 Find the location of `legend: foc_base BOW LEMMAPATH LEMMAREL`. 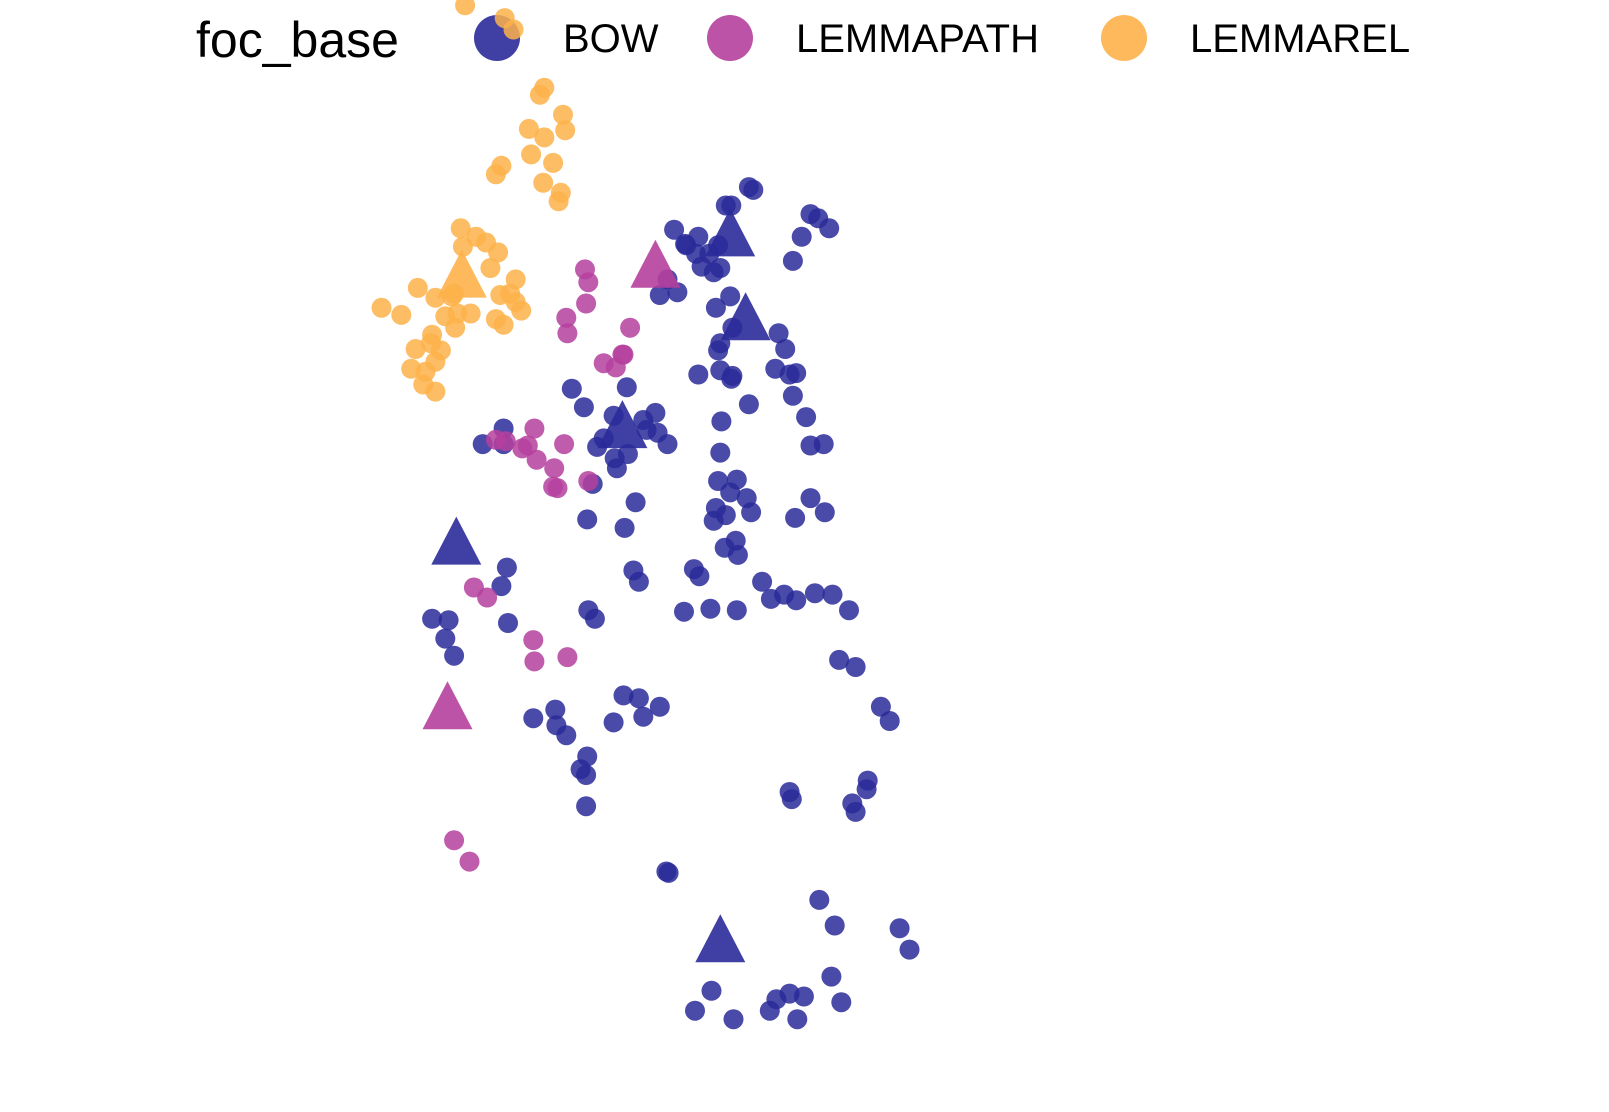

legend: foc_base BOW LEMMAPATH LEMMAREL is located at coordinates (803, 40).